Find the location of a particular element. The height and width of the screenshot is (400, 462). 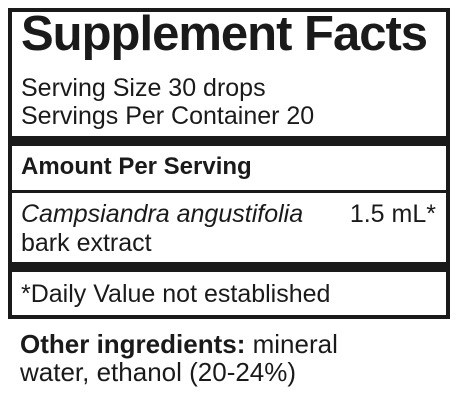

amount-per-serving-header: Amount Per Serving is located at coordinates (136, 166).